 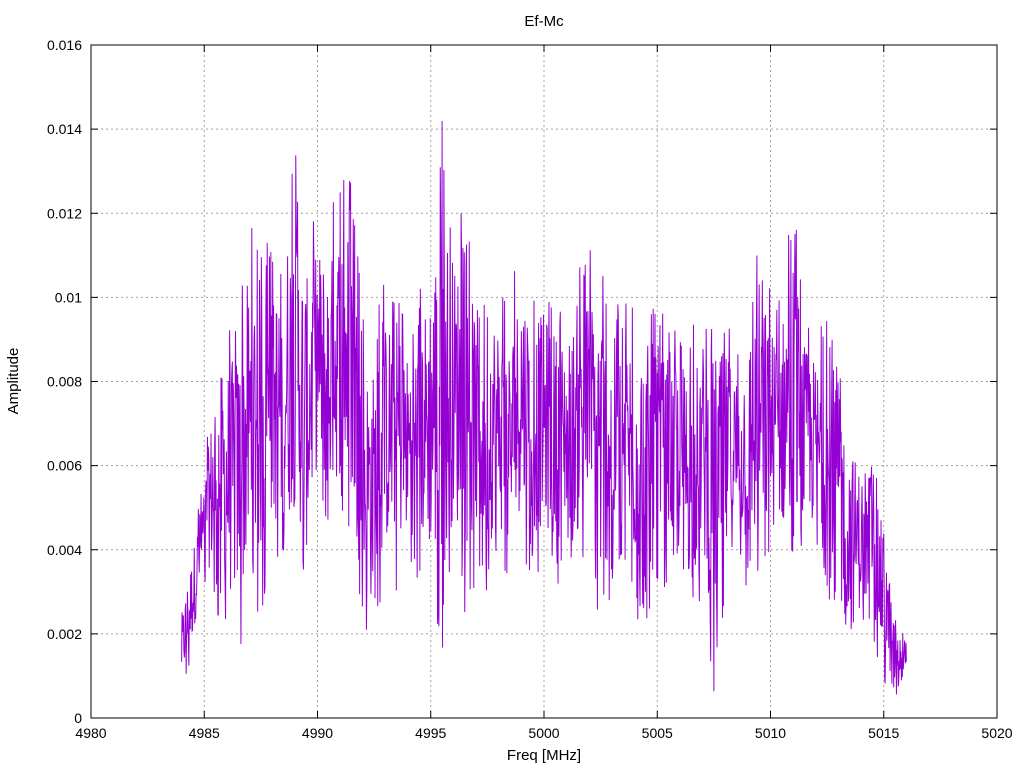 I want to click on y-tick-label: 0.012, so click(x=64, y=213).